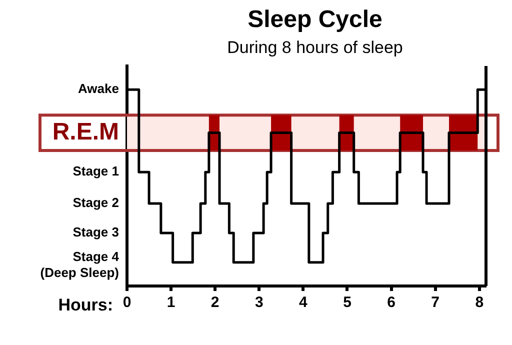 The image size is (512, 345). What do you see at coordinates (127, 303) in the screenshot?
I see `x-tick-label: 0` at bounding box center [127, 303].